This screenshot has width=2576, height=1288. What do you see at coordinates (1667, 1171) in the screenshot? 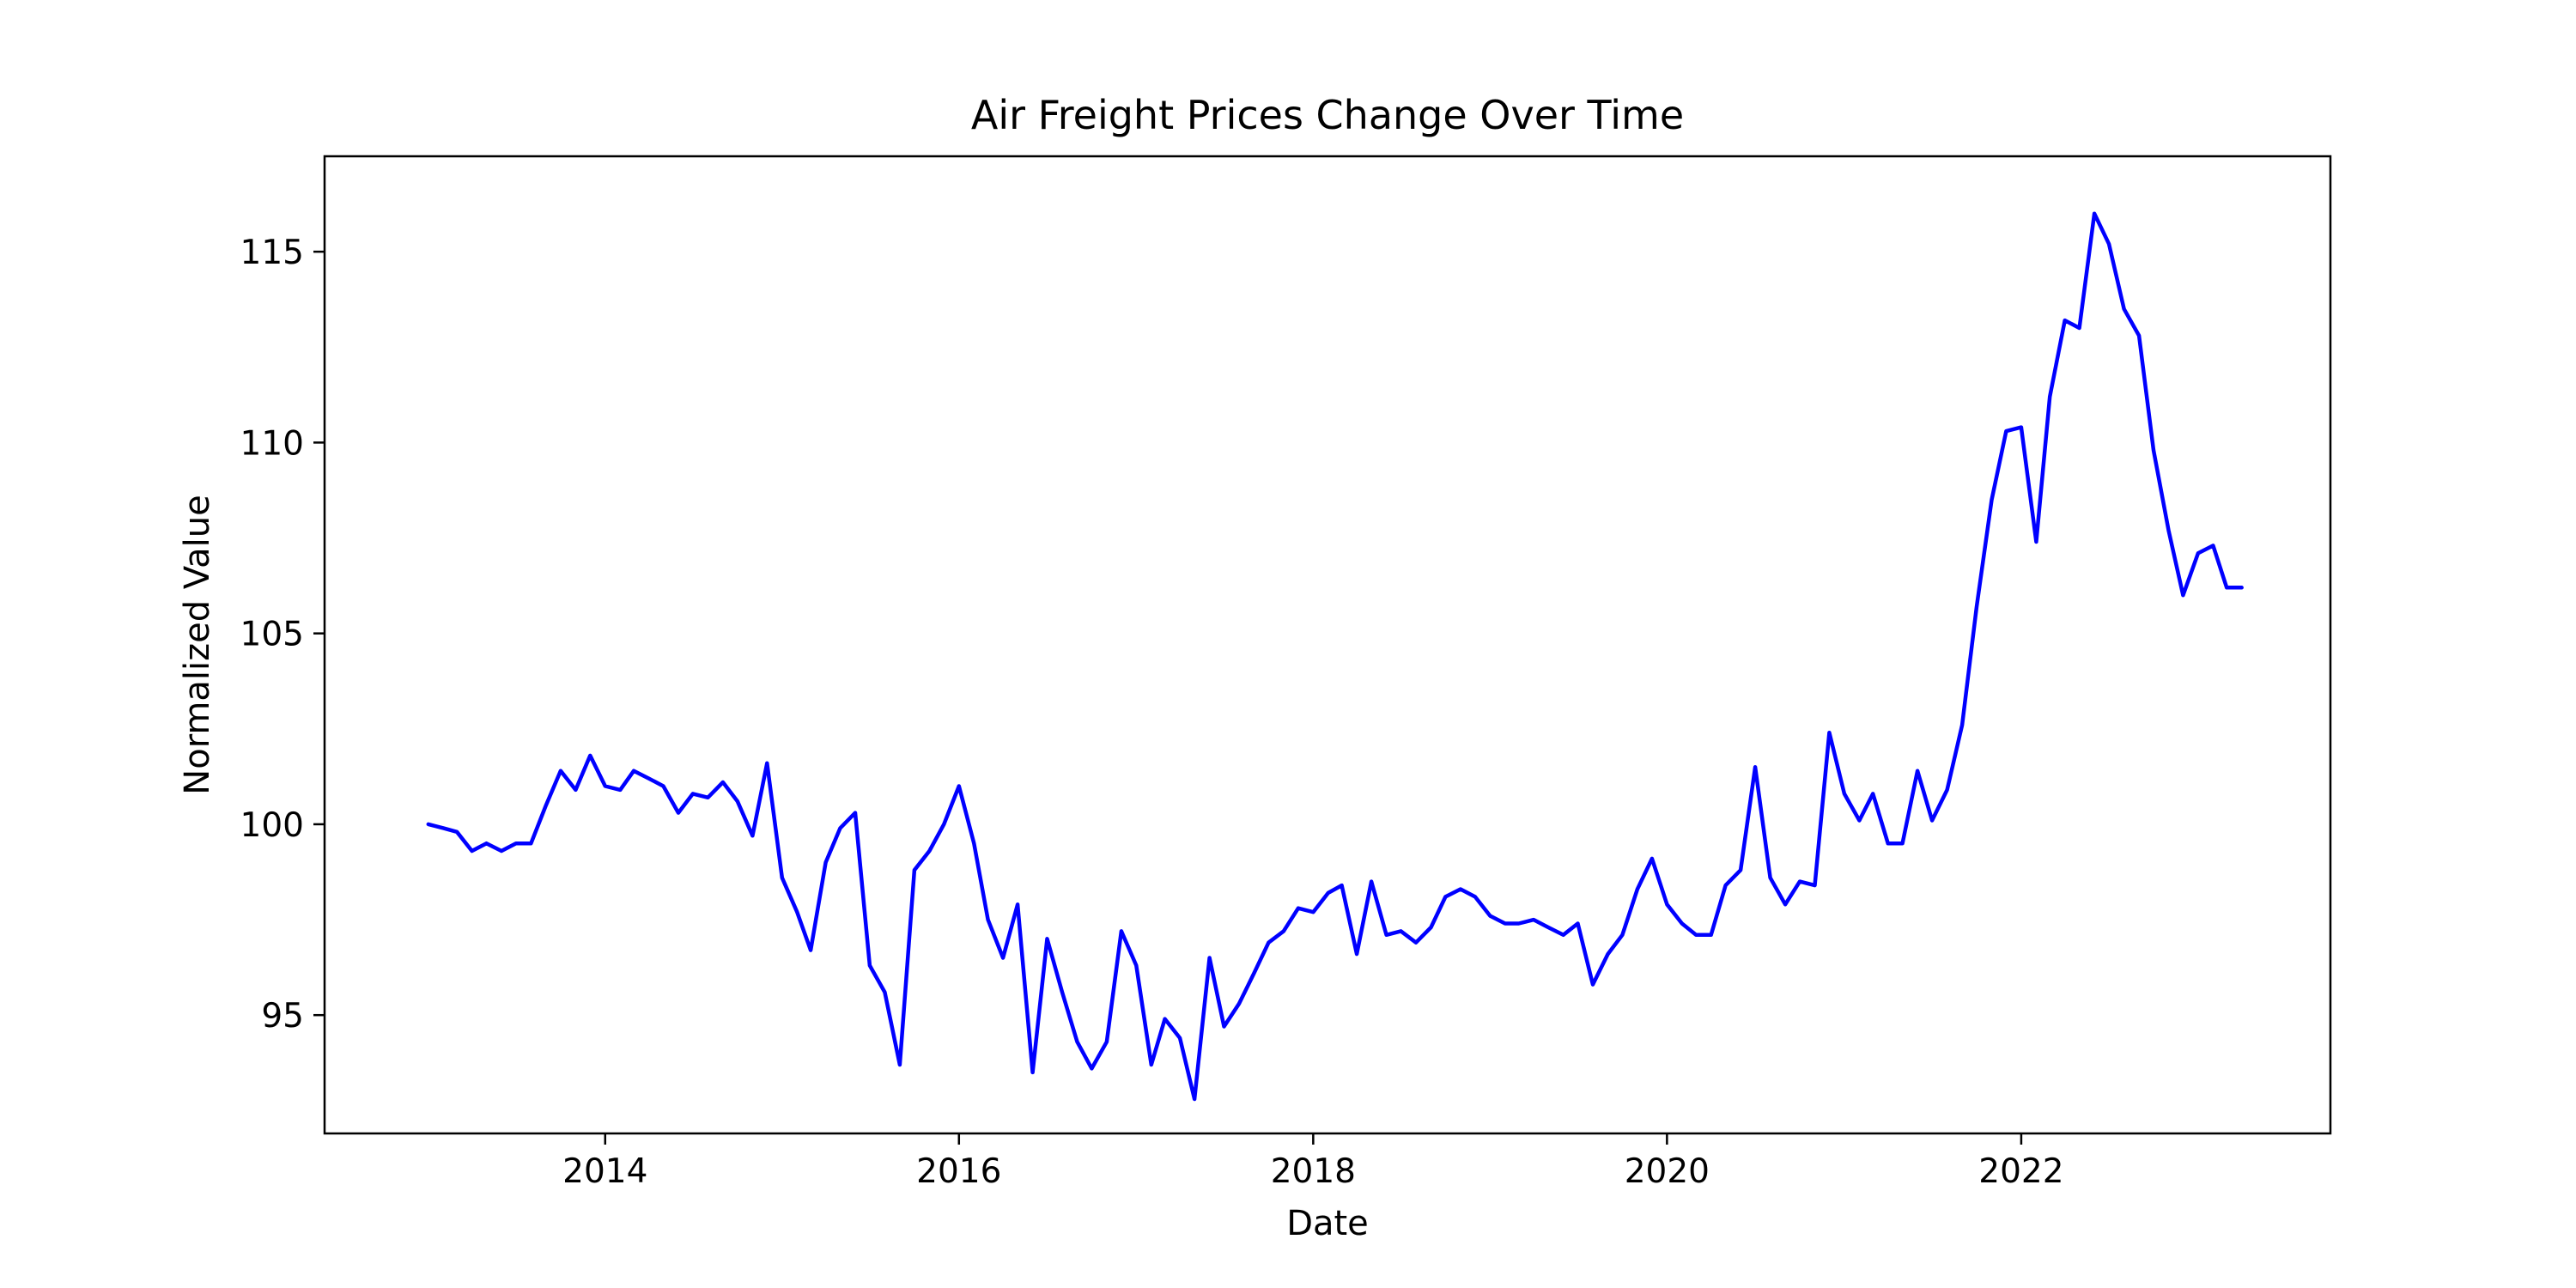
I see `x-tick-label: 2020` at bounding box center [1667, 1171].